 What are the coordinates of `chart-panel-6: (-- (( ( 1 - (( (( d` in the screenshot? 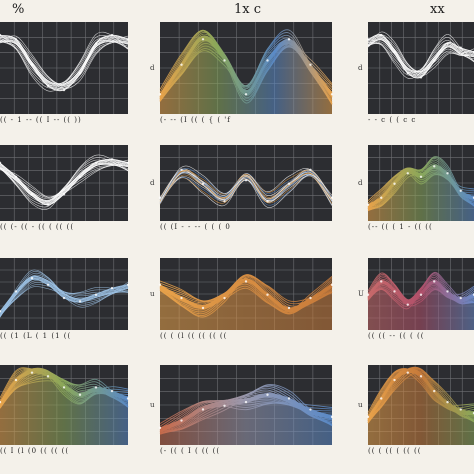 It's located at (416, 189).